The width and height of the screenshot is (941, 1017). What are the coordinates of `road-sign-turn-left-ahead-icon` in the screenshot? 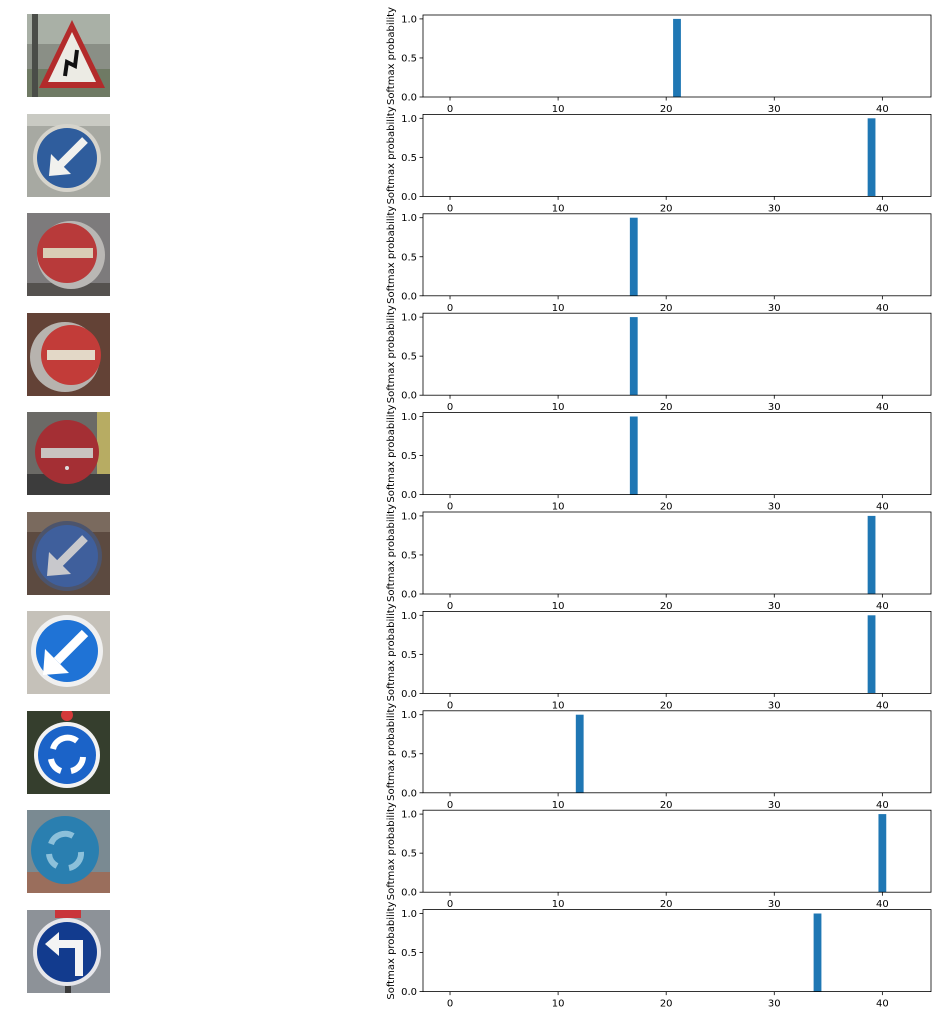 It's located at (68, 951).